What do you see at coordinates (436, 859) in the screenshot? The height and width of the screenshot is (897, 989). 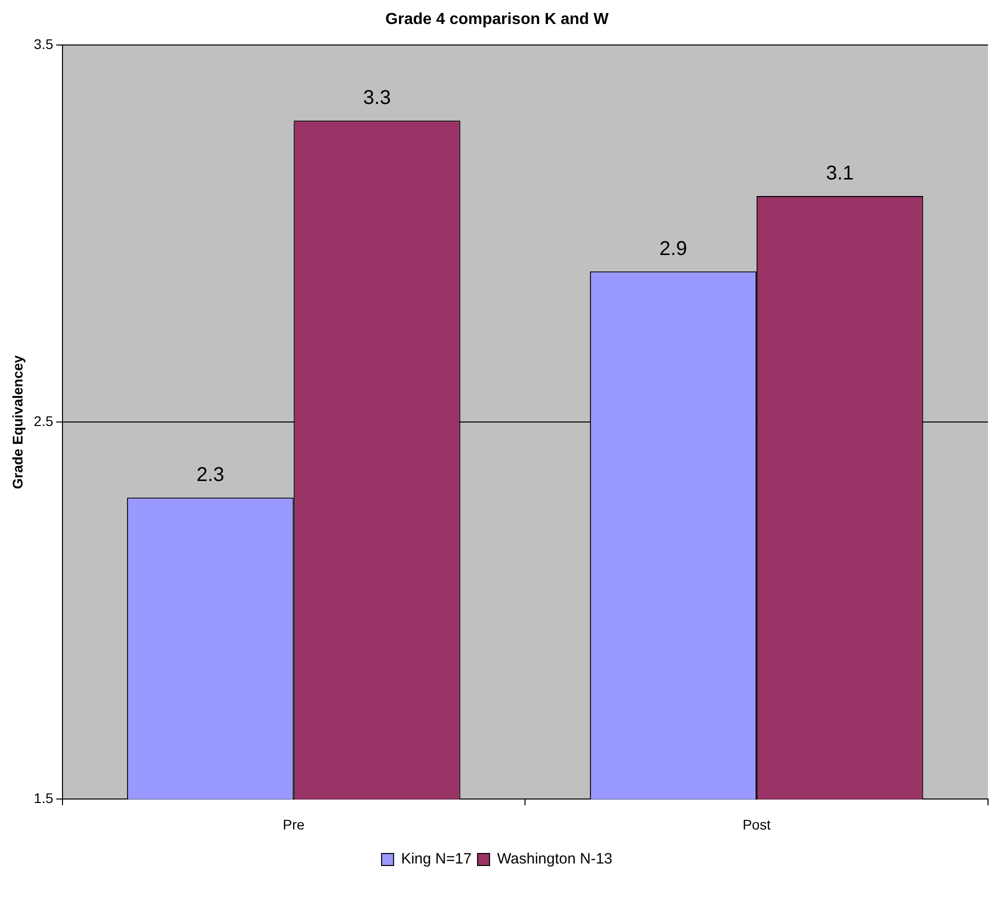 I see `legend-label: King N=17` at bounding box center [436, 859].